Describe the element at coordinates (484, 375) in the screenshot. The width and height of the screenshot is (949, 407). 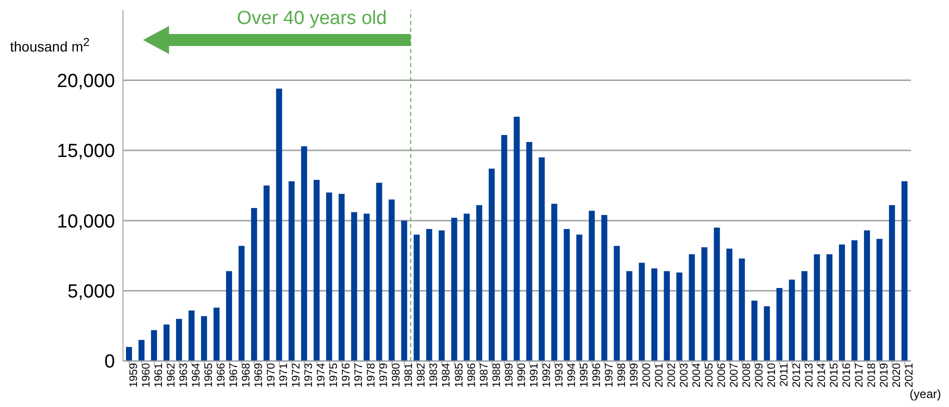
I see `x-tick-label: 1987` at that location.